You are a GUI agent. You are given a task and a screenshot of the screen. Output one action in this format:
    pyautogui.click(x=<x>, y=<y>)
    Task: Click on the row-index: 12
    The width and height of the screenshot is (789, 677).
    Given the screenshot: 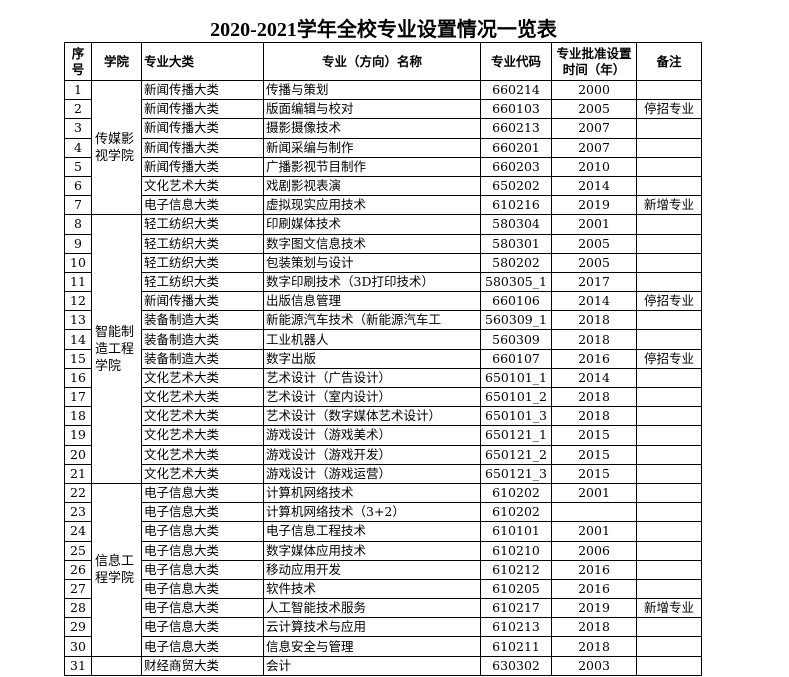 What is the action you would take?
    pyautogui.click(x=78, y=301)
    